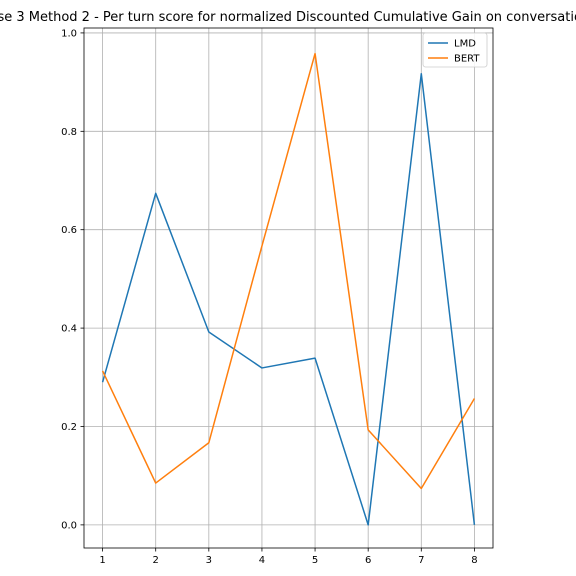  What do you see at coordinates (69, 427) in the screenshot?
I see `y-tick-label: 0.2` at bounding box center [69, 427].